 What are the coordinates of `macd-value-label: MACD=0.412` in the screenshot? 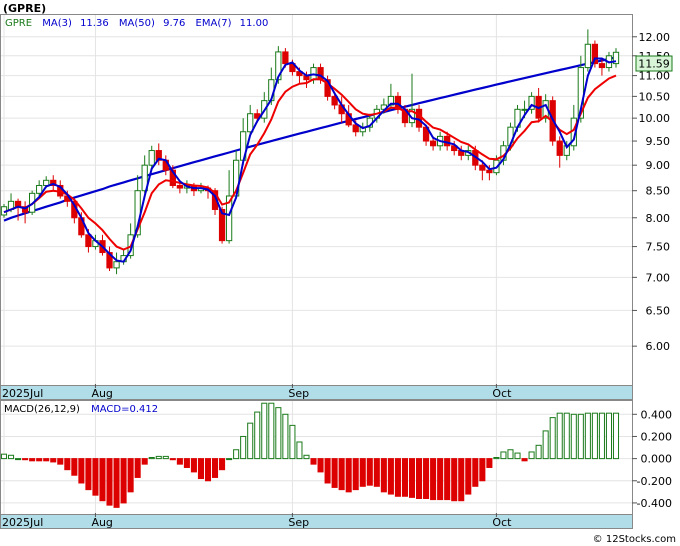 It's located at (124, 409).